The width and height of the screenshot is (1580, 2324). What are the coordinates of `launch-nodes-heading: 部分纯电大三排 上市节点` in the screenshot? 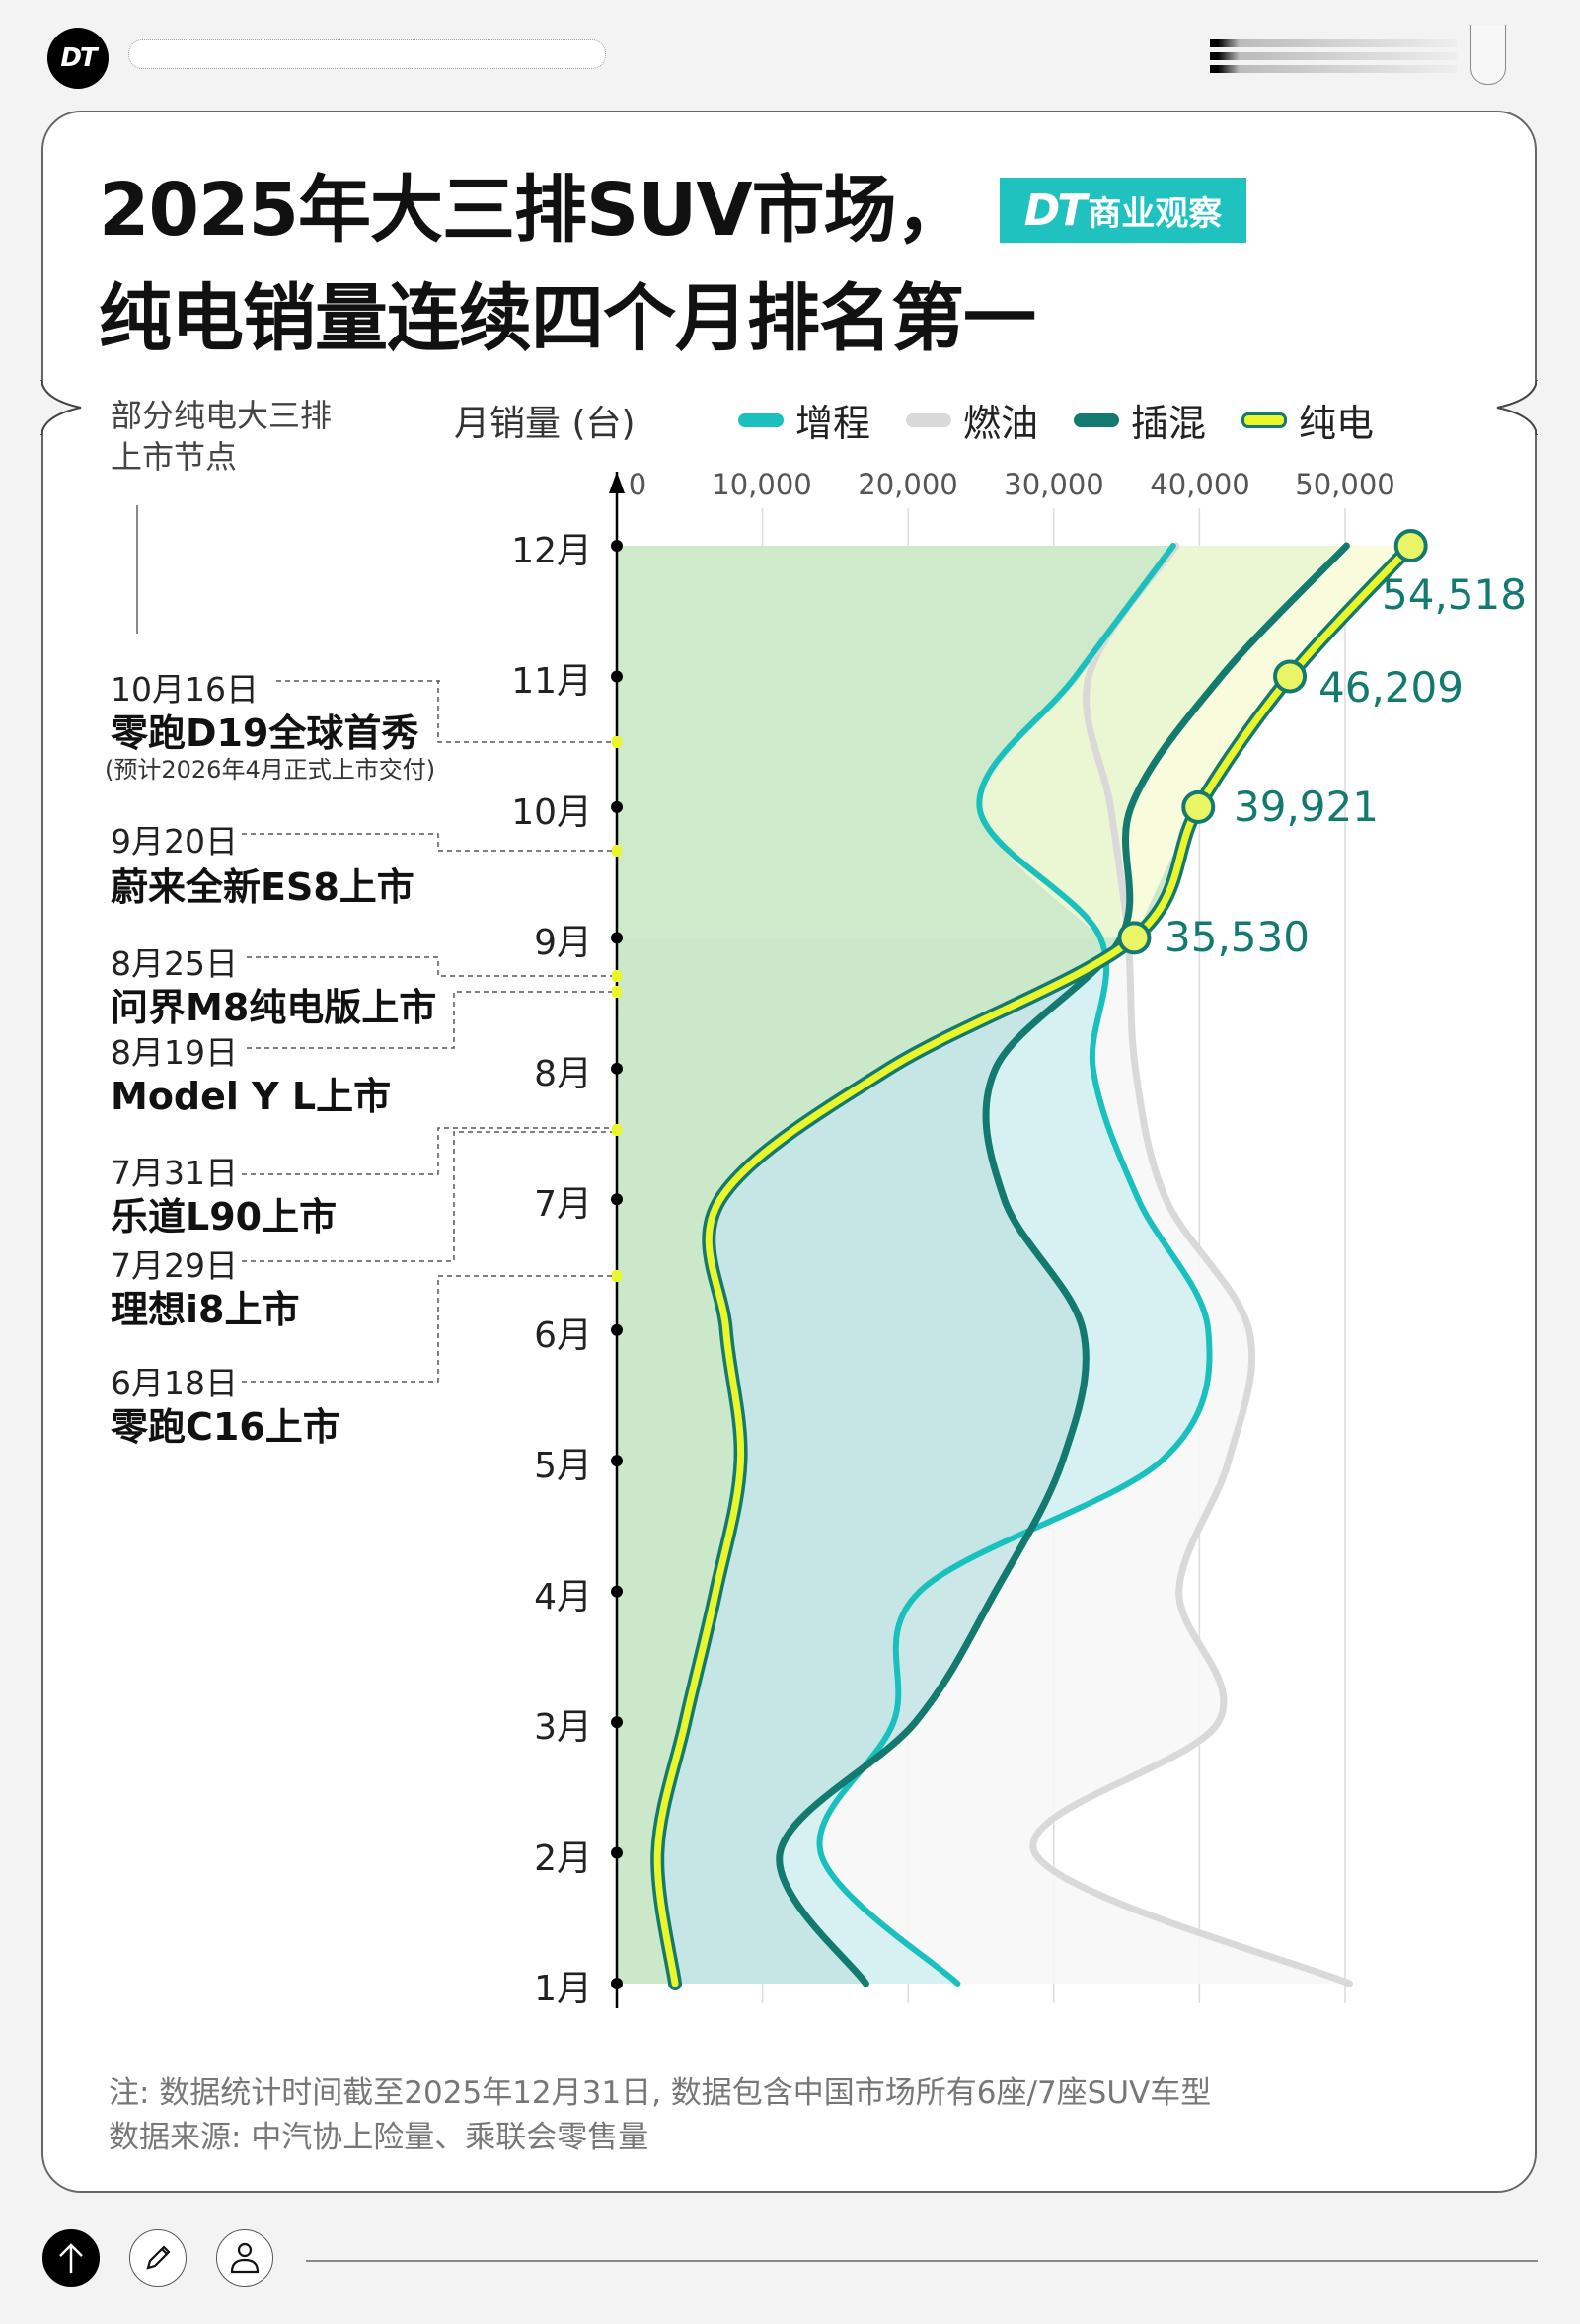 It's located at (221, 436).